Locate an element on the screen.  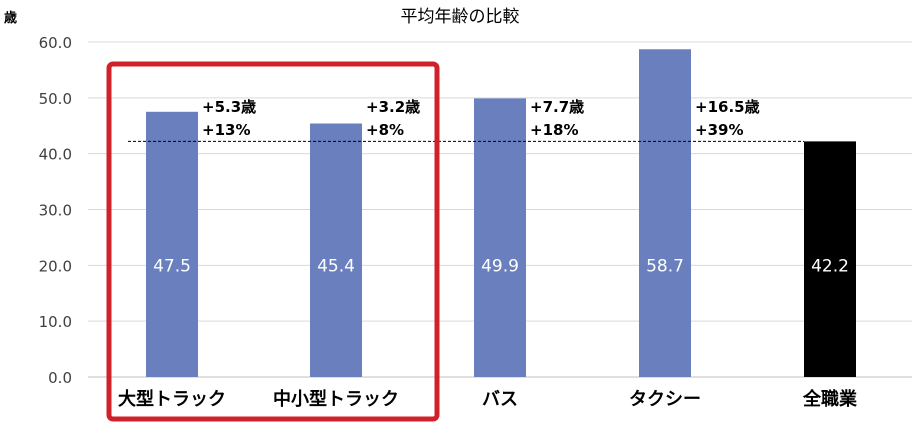
y-axis-unit-label: 歳 is located at coordinates (10, 18).